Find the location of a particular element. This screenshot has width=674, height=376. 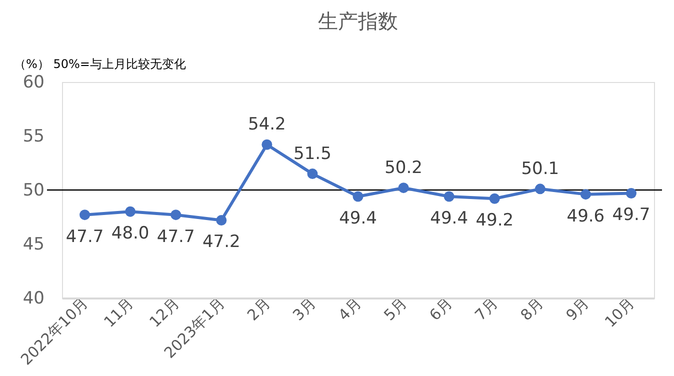

text: 49.6 is located at coordinates (585, 216).